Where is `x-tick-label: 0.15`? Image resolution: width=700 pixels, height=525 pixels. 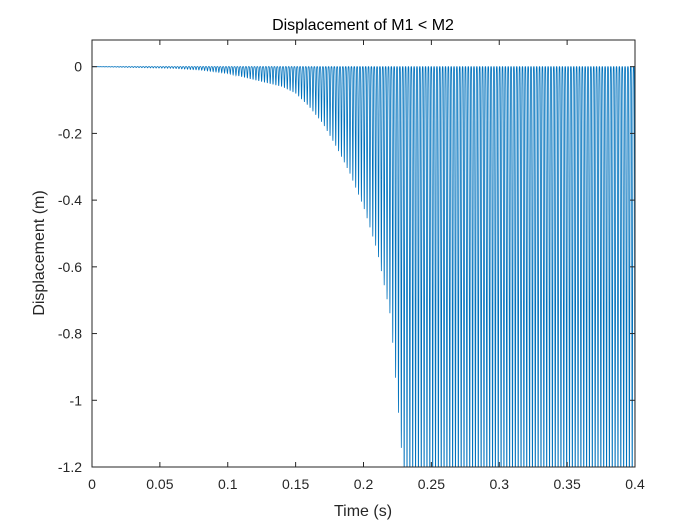
x-tick-label: 0.15 is located at coordinates (295, 484).